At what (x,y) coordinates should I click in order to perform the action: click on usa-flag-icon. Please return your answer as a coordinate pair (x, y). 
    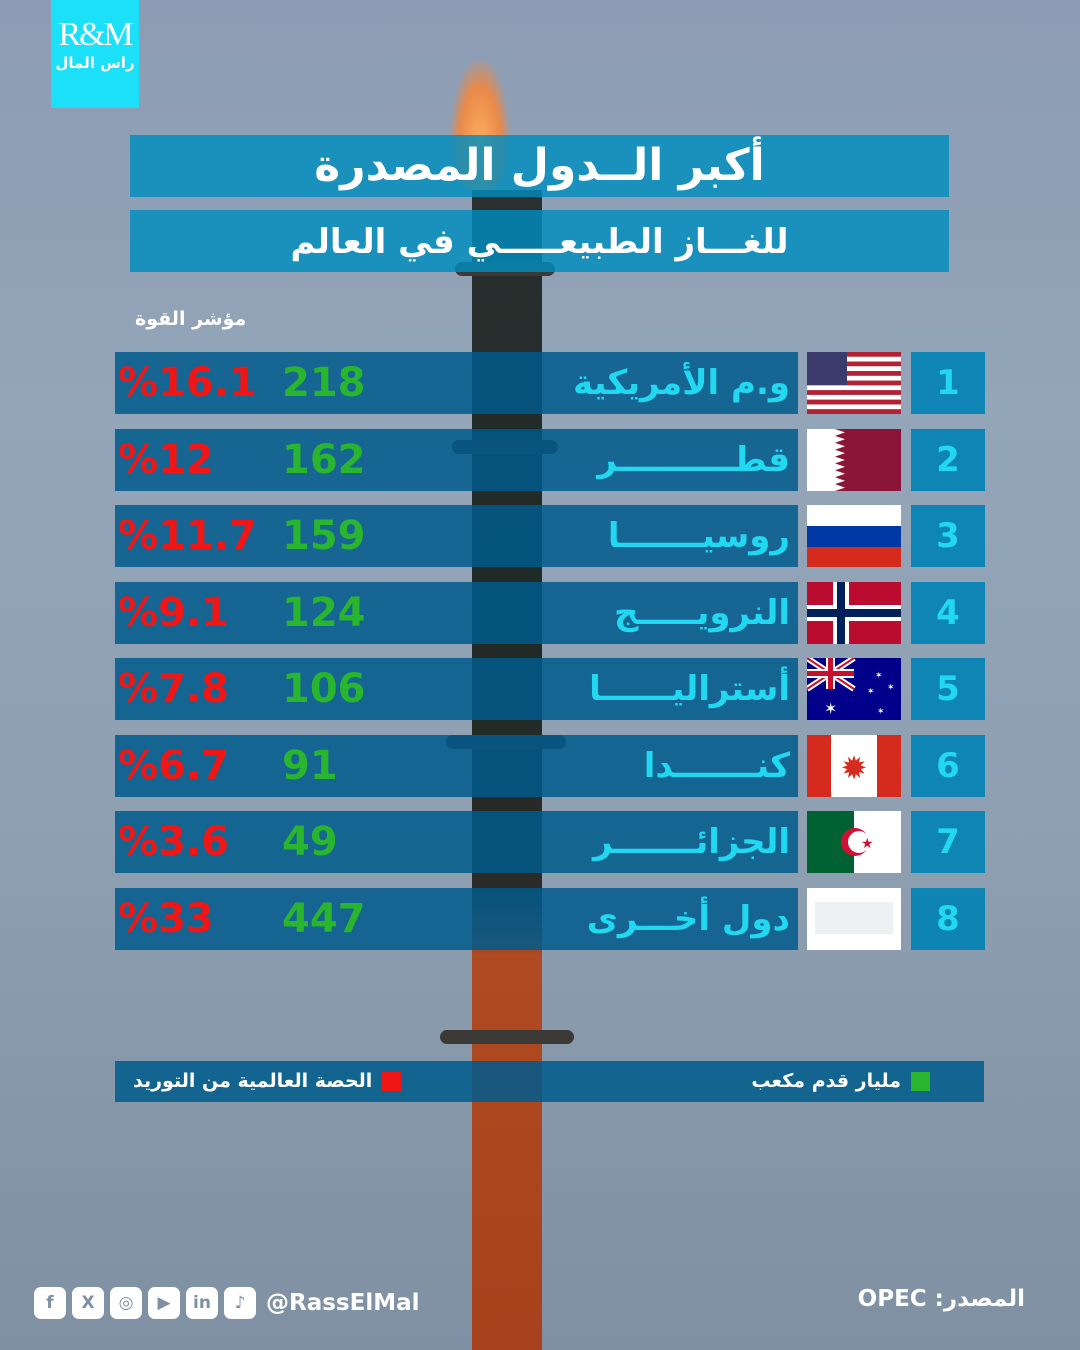
    Looking at the image, I should click on (854, 383).